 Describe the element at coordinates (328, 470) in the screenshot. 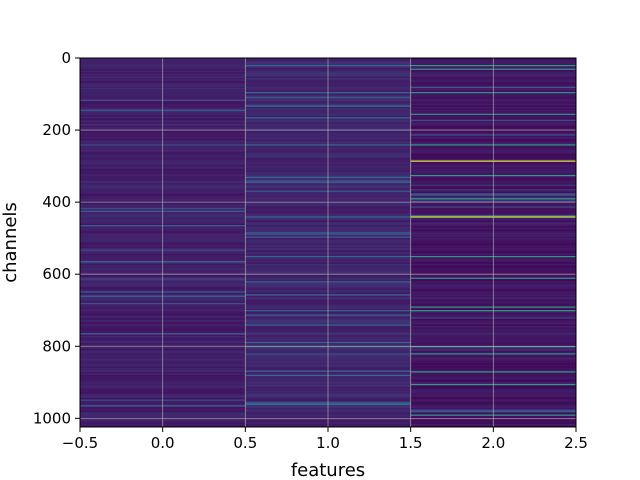

I see `x-axis-title: features` at that location.